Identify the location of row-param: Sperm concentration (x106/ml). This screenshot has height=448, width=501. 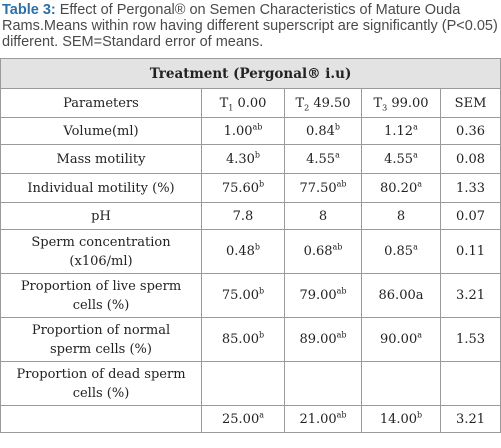
(101, 251).